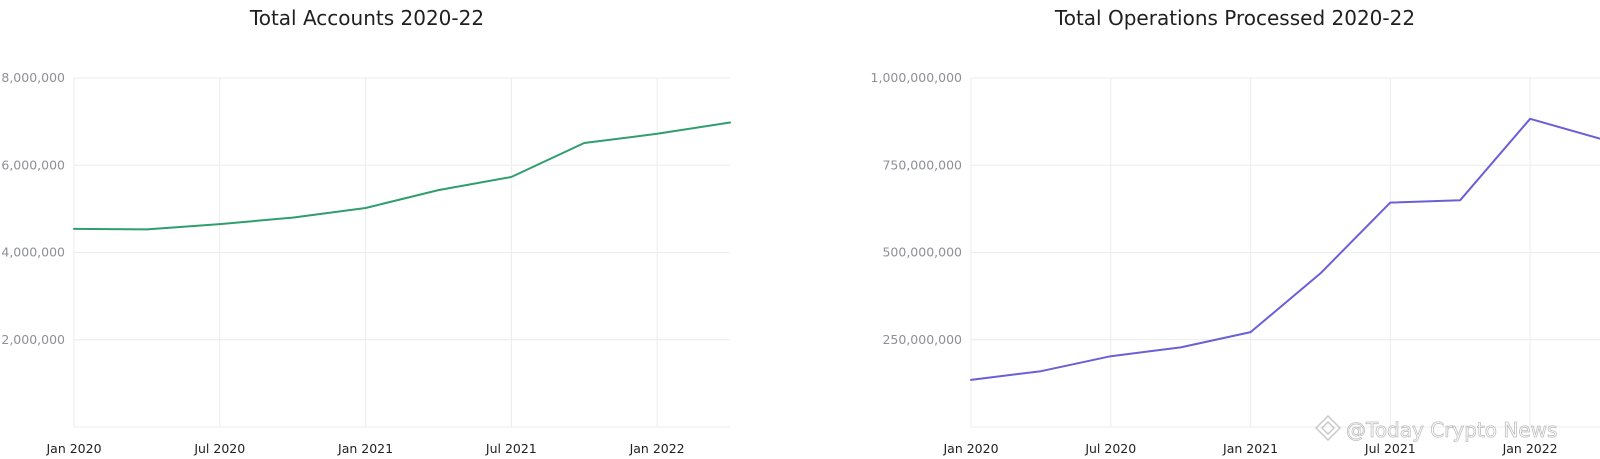 The width and height of the screenshot is (1600, 459). I want to click on y-tick-label: 500,000,000, so click(922, 252).